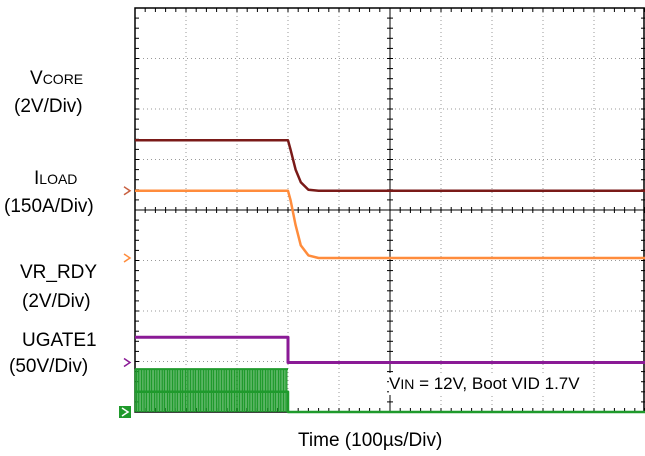  Describe the element at coordinates (390, 349) in the screenshot. I see `vr-rdy-trace` at that location.